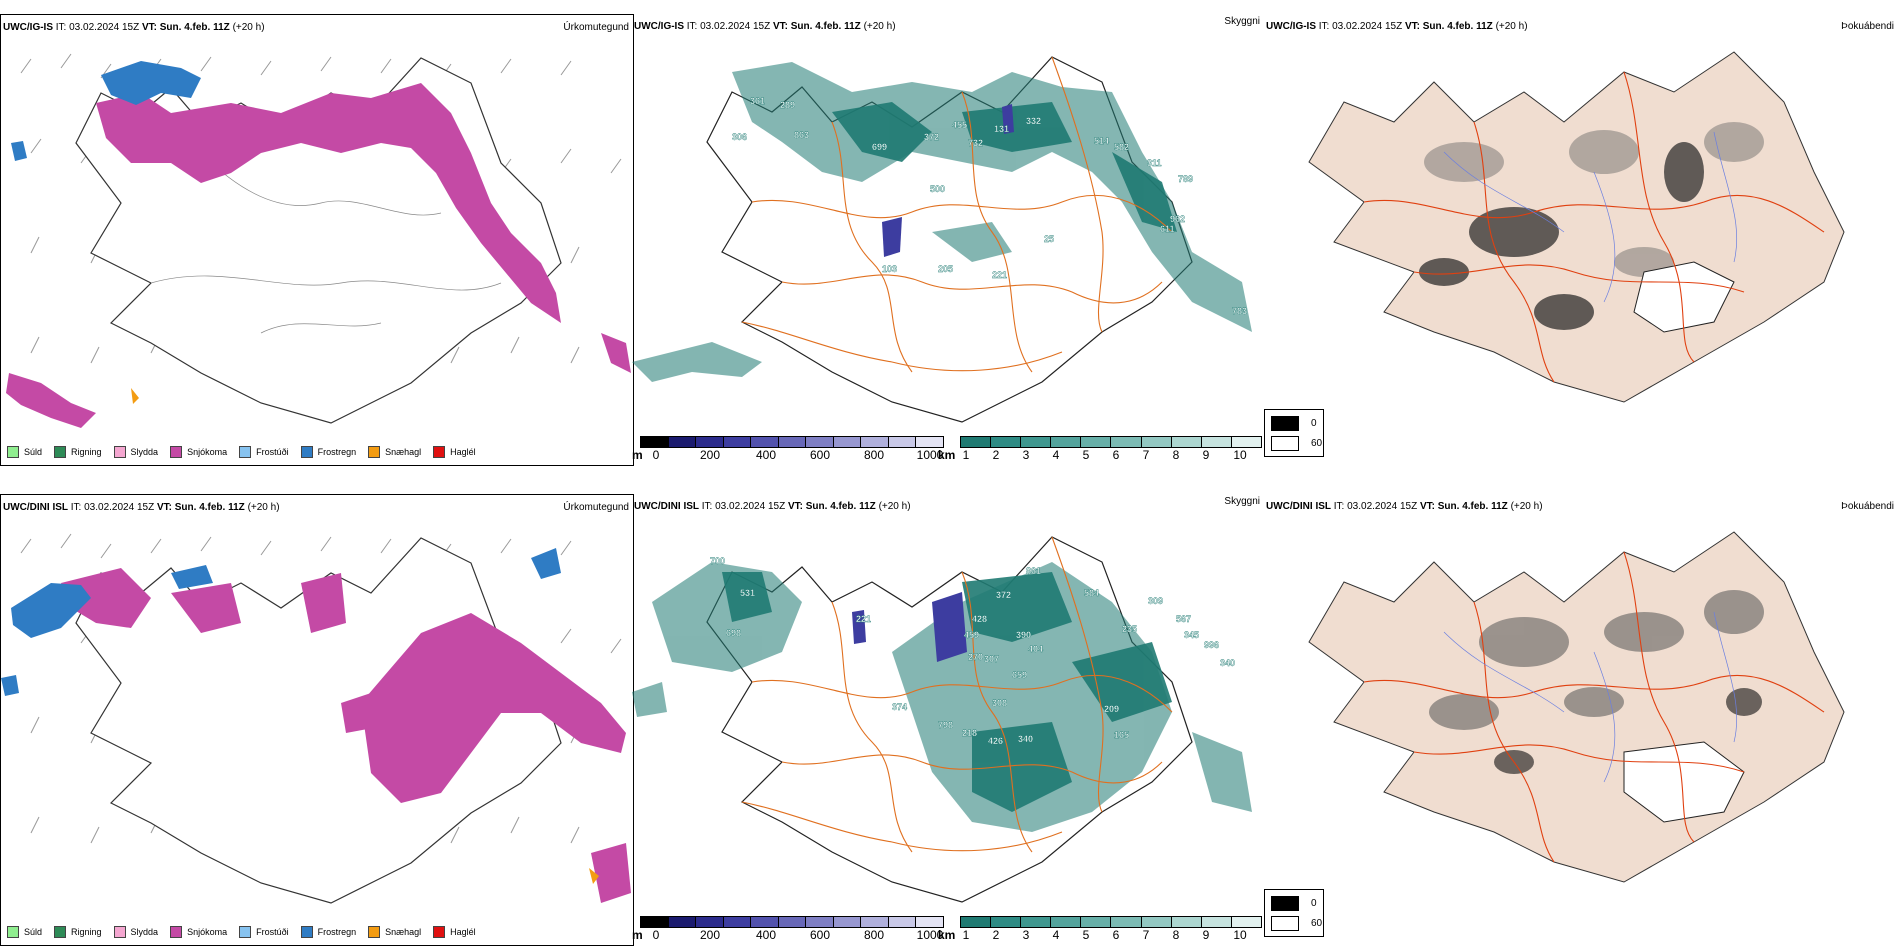 Image resolution: width=1900 pixels, height=950 pixels. Describe the element at coordinates (1239, 311) in the screenshot. I see `ceiling-label: 783` at that location.